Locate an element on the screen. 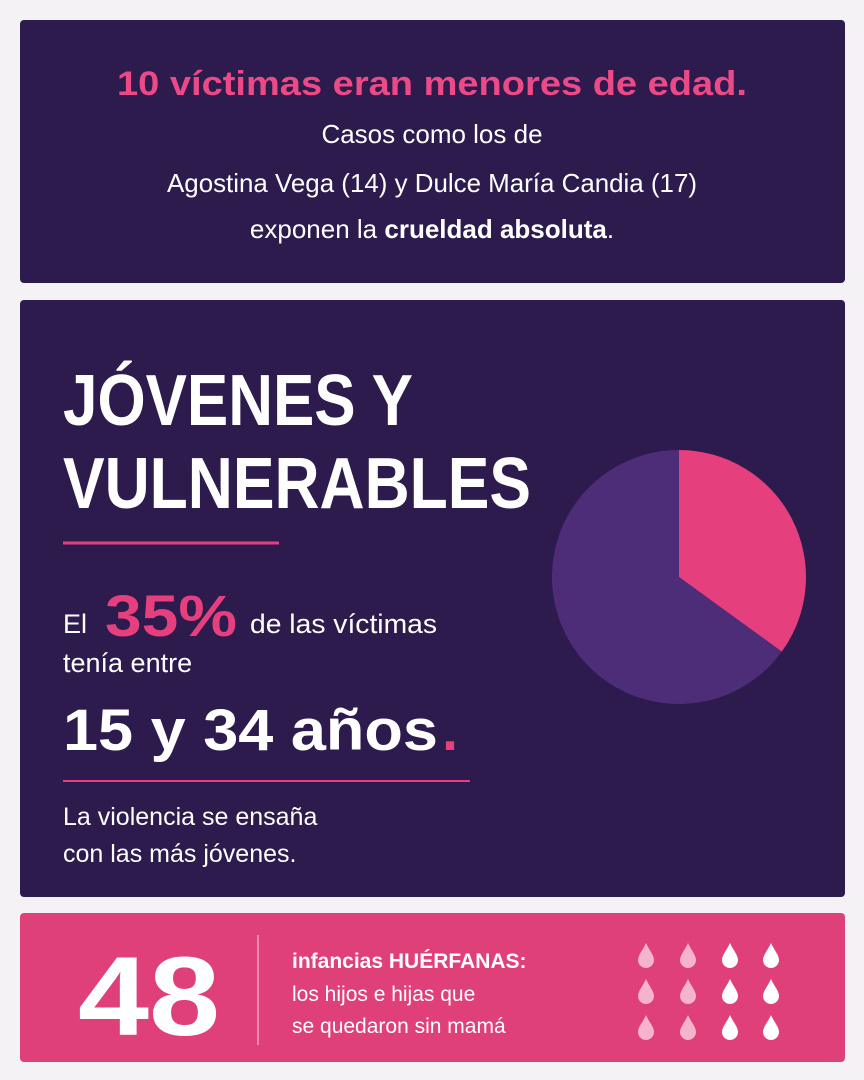 This screenshot has height=1080, width=864. heading: VULNERABLES is located at coordinates (297, 484).